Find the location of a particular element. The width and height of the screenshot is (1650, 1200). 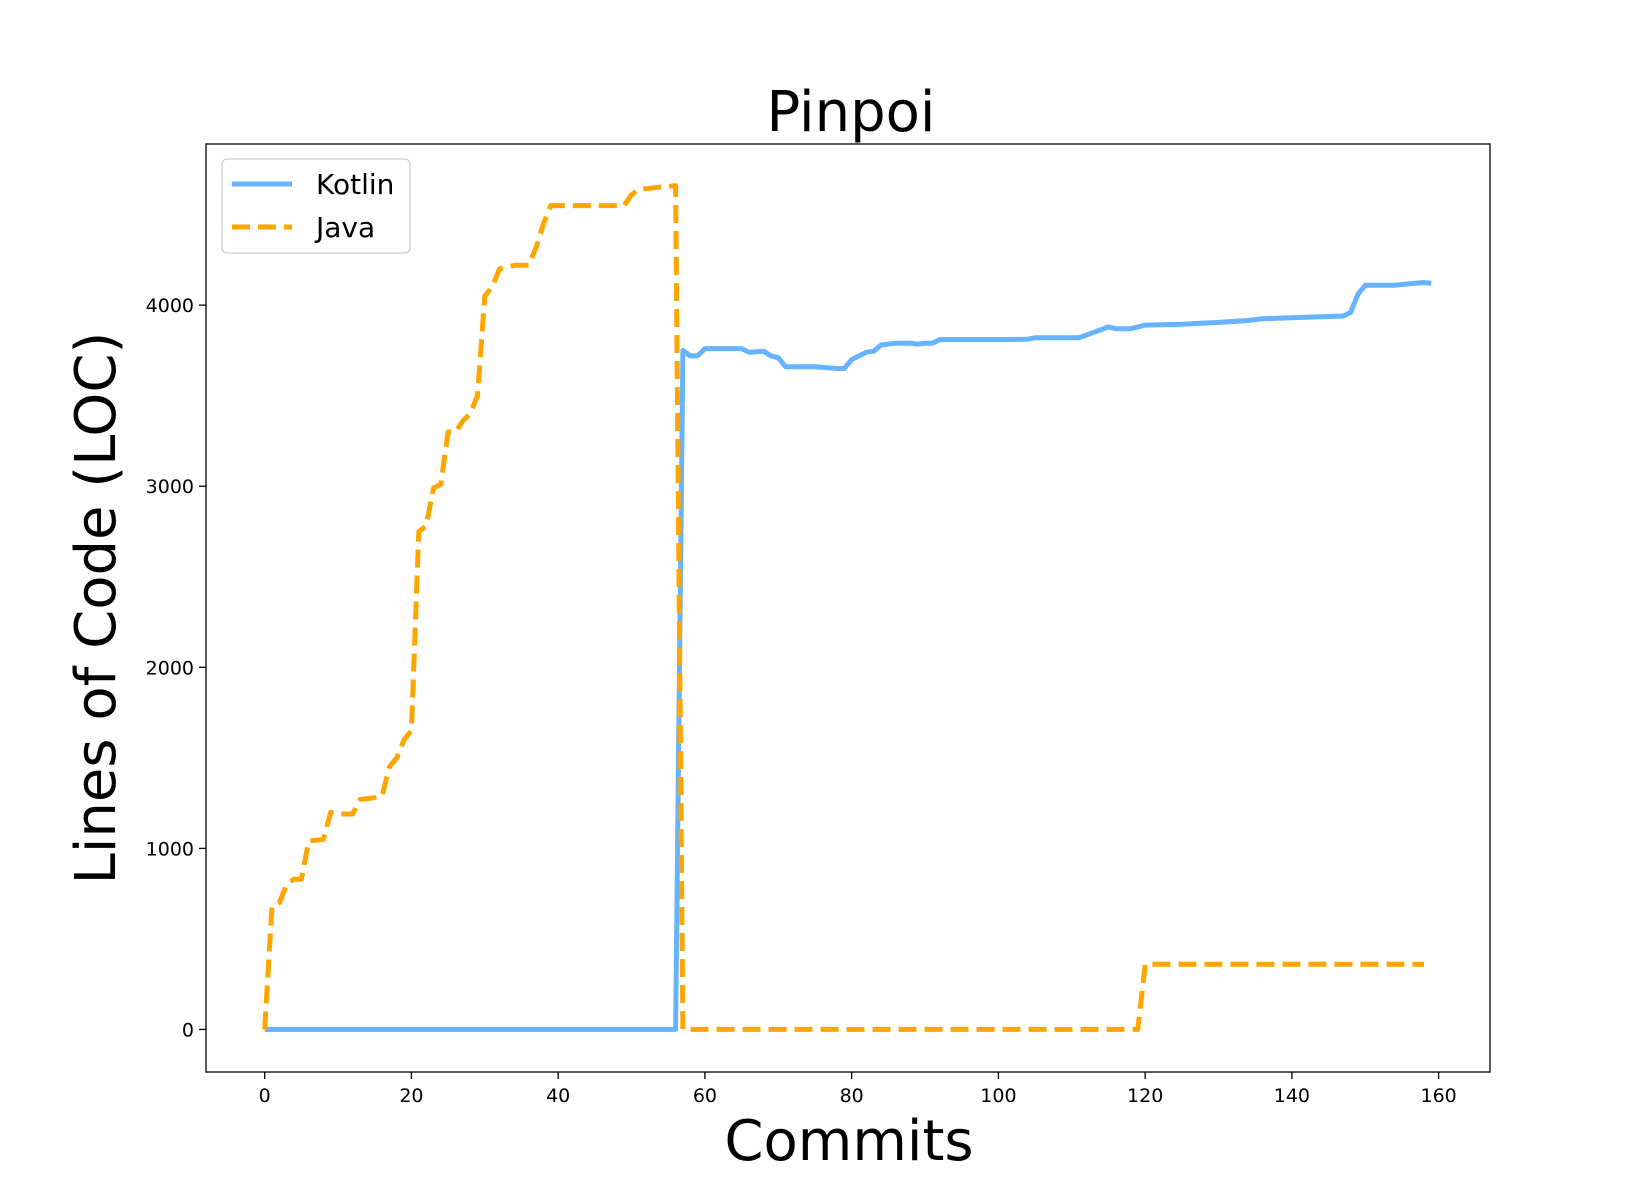

y-axis-ticks: 0 1000 2000 3000 4000 is located at coordinates (176, 668).